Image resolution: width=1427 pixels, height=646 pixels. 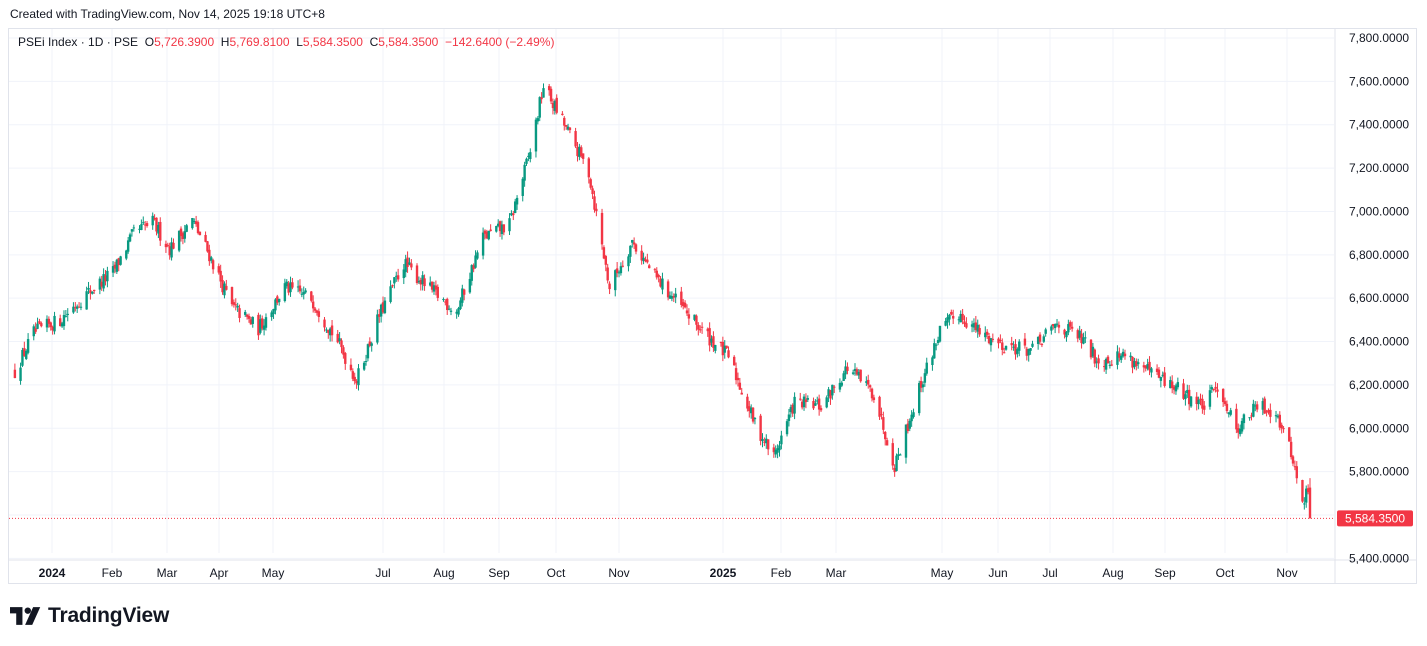 I want to click on y-tick-label: 7,800.0000, so click(x=1379, y=38).